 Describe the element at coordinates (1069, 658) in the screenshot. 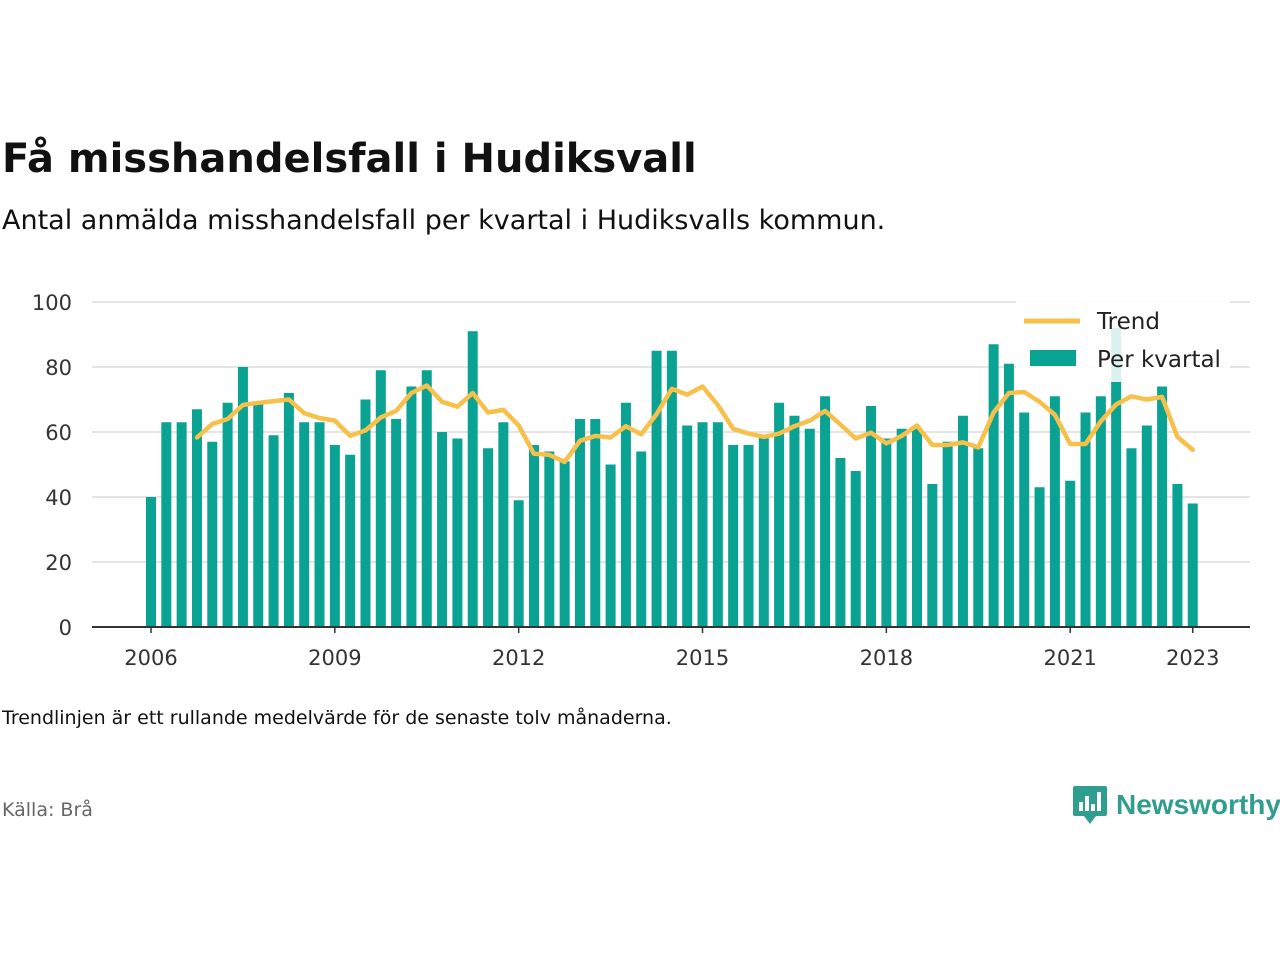

I see `x-tick-label: 2021` at that location.